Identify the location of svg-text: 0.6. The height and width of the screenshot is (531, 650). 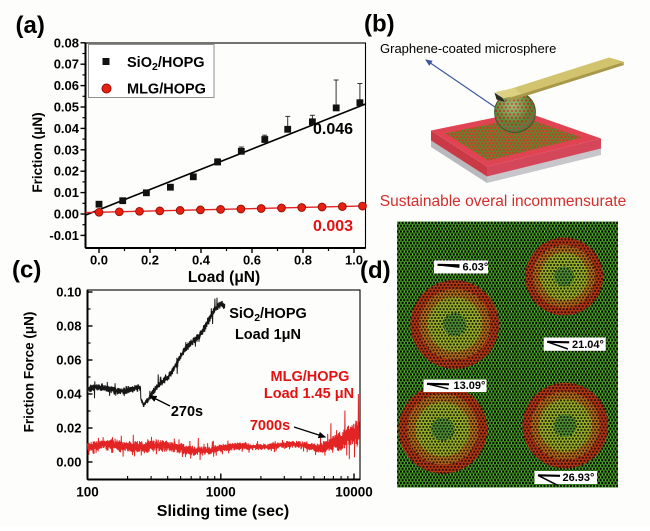
(252, 260).